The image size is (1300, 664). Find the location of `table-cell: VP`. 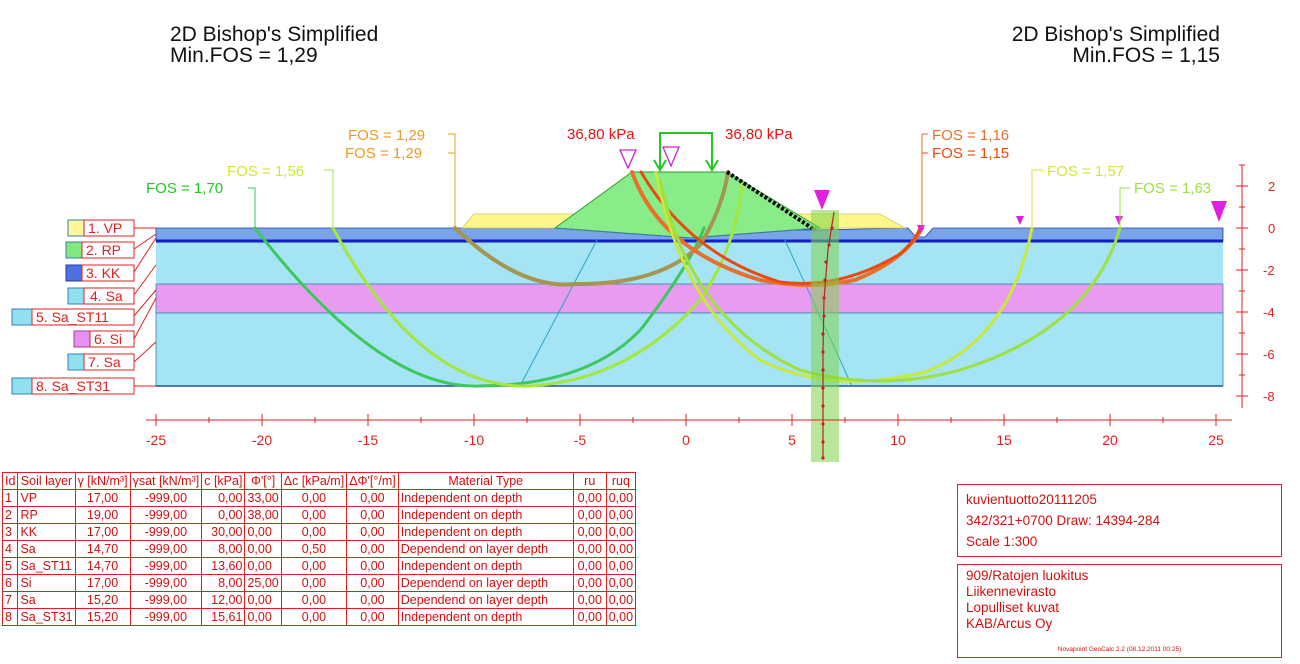

table-cell: VP is located at coordinates (46, 498).